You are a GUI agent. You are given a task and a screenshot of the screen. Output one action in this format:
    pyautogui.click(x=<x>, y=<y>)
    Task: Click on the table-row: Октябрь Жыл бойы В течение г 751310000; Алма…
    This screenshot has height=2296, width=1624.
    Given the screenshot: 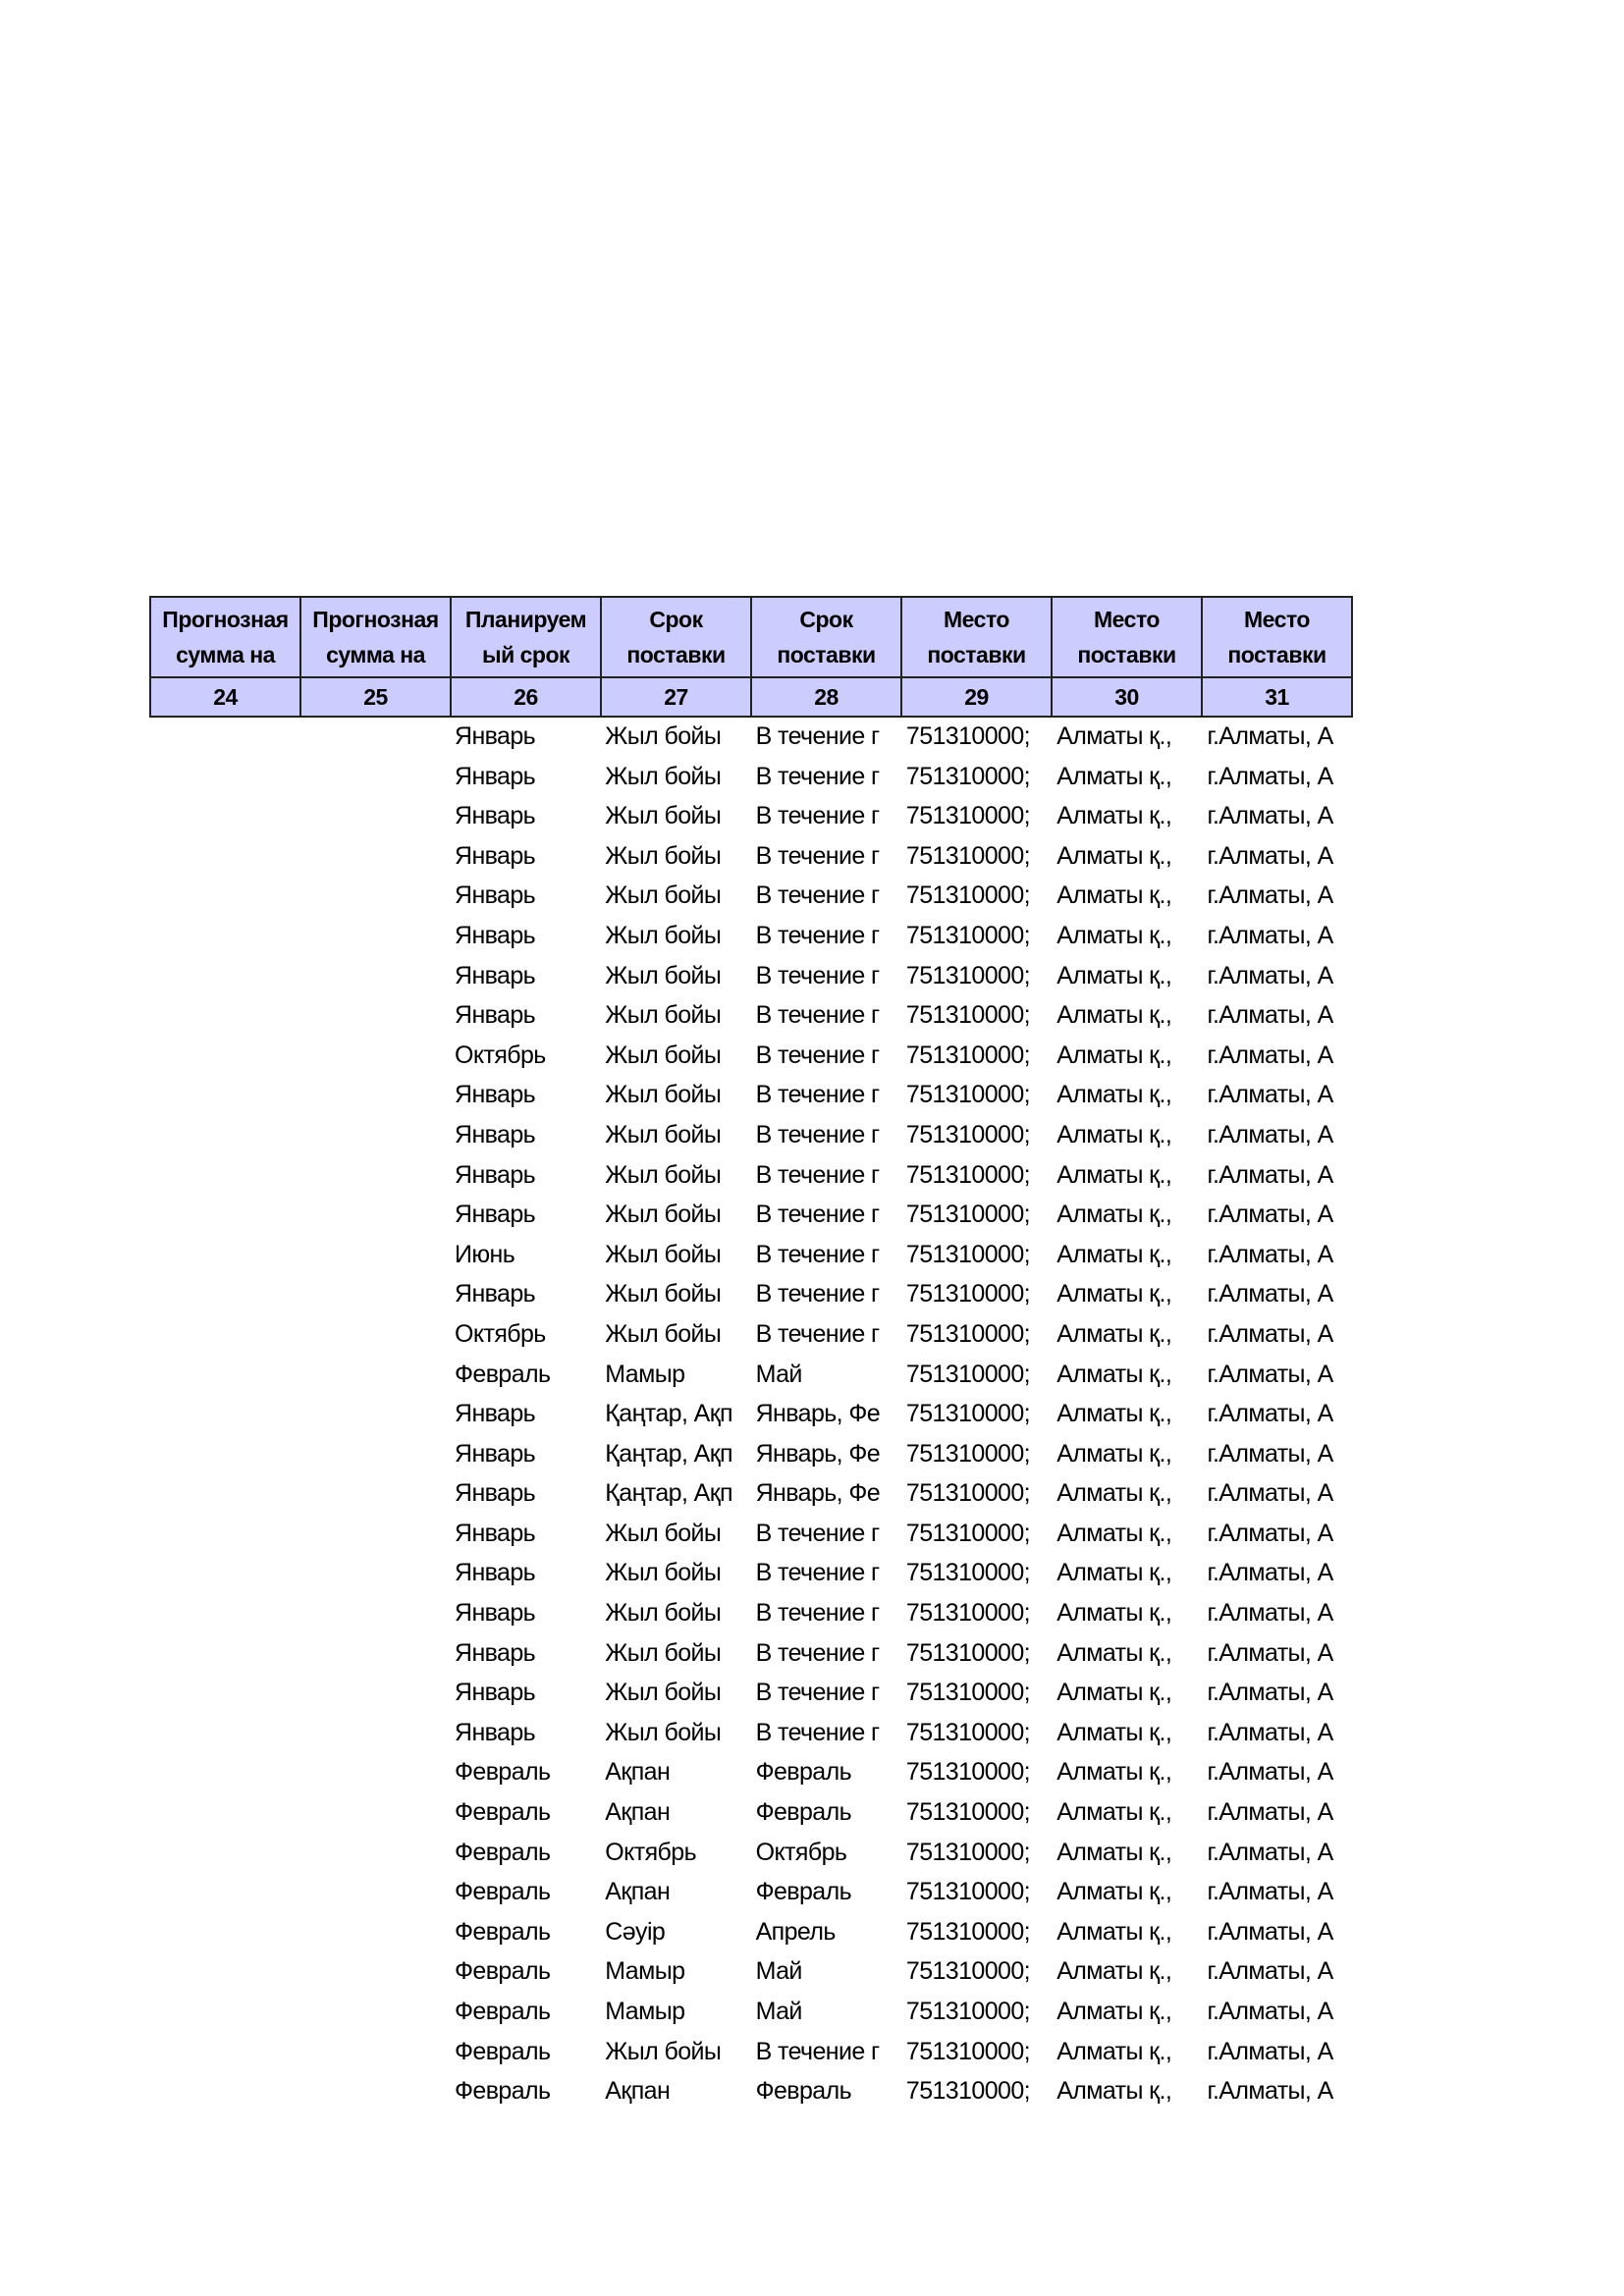 What is the action you would take?
    pyautogui.click(x=901, y=1056)
    